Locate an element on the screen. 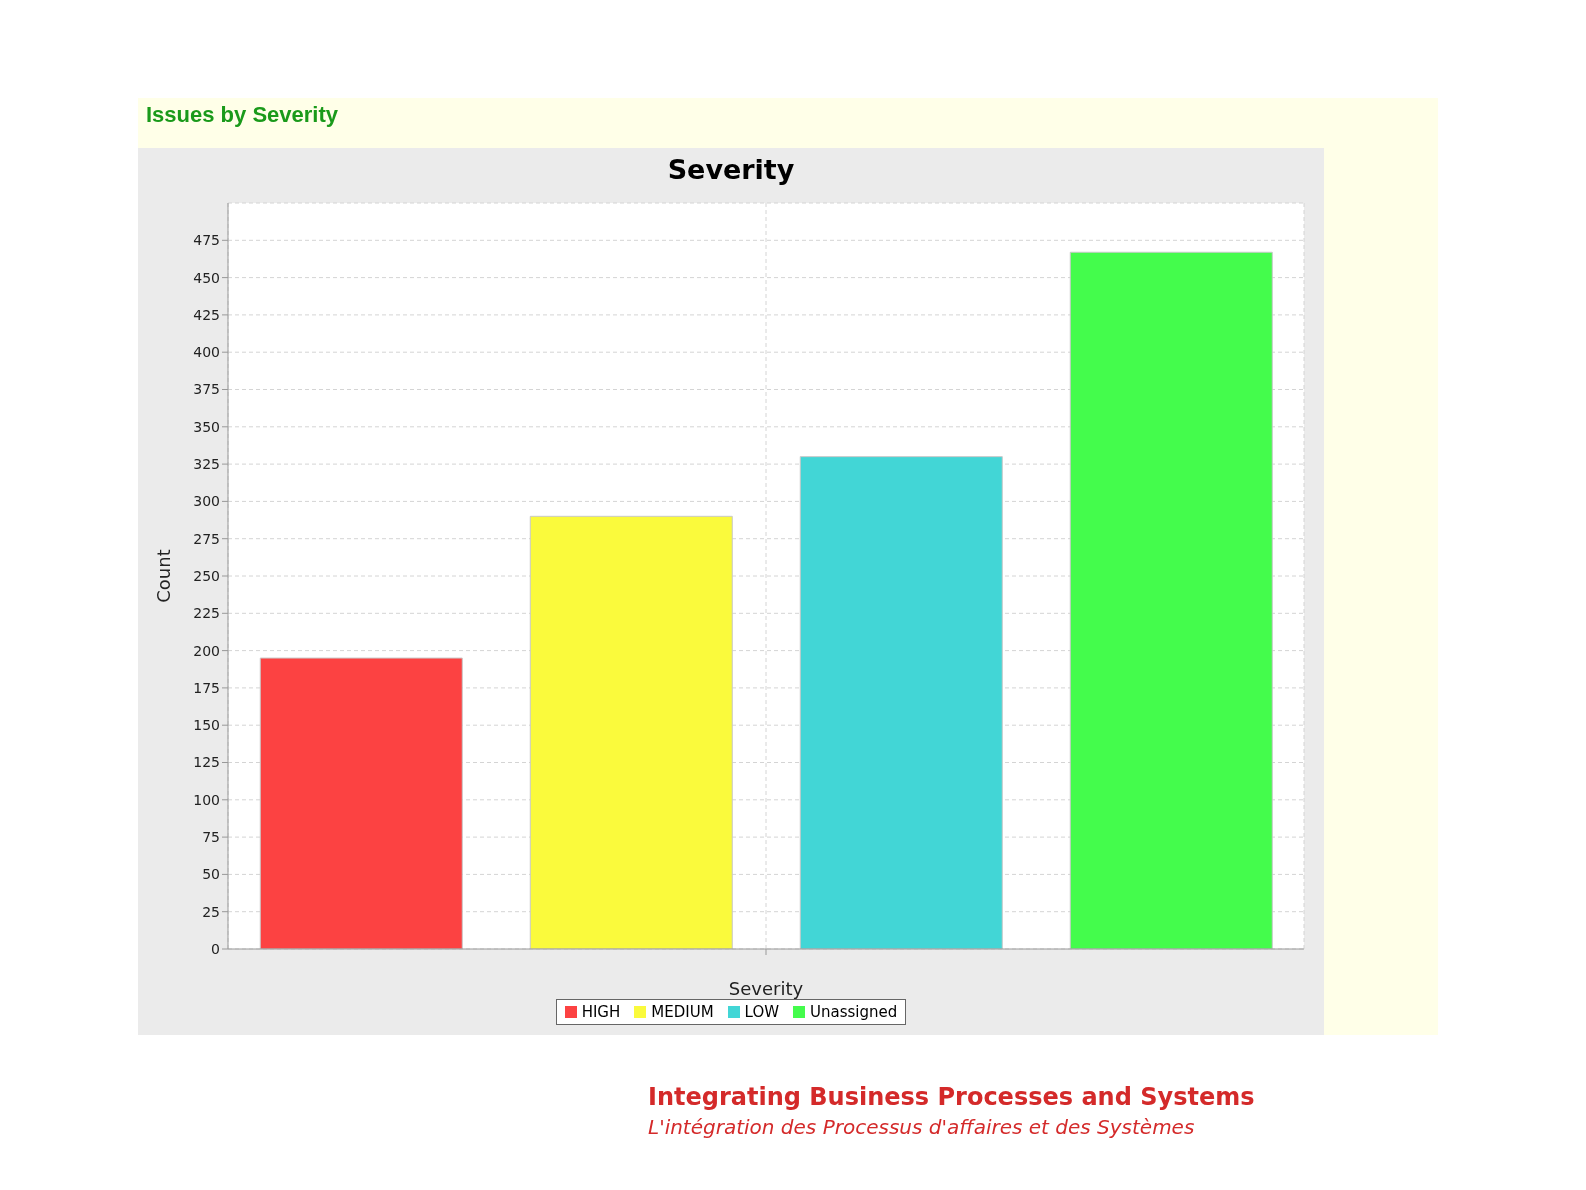  chart-title: Issues by Severity is located at coordinates (242, 115).